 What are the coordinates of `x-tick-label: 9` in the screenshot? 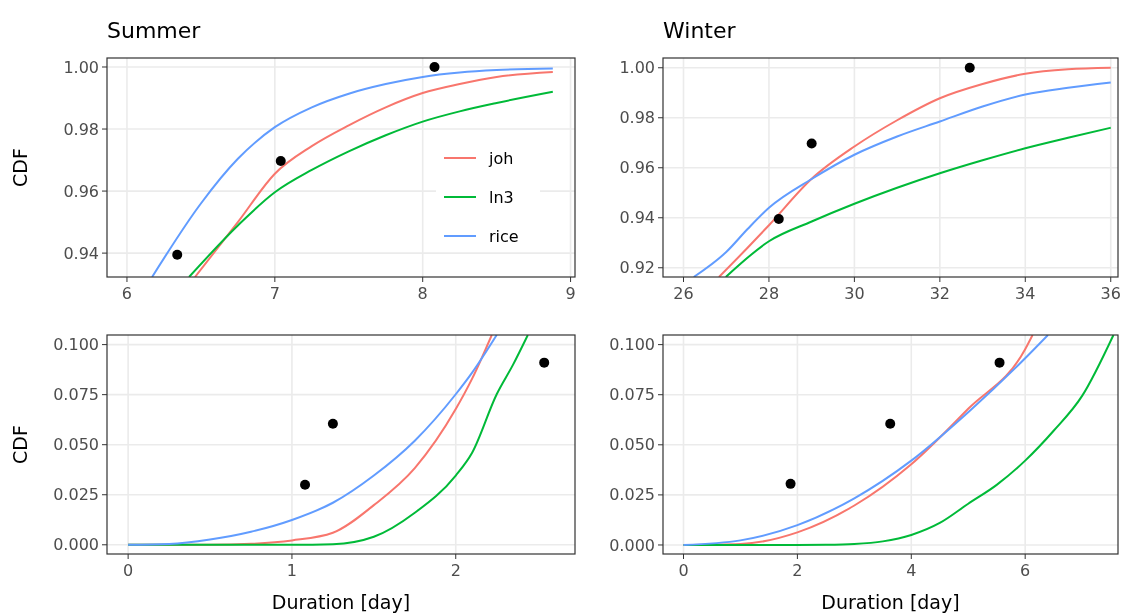 It's located at (570, 293).